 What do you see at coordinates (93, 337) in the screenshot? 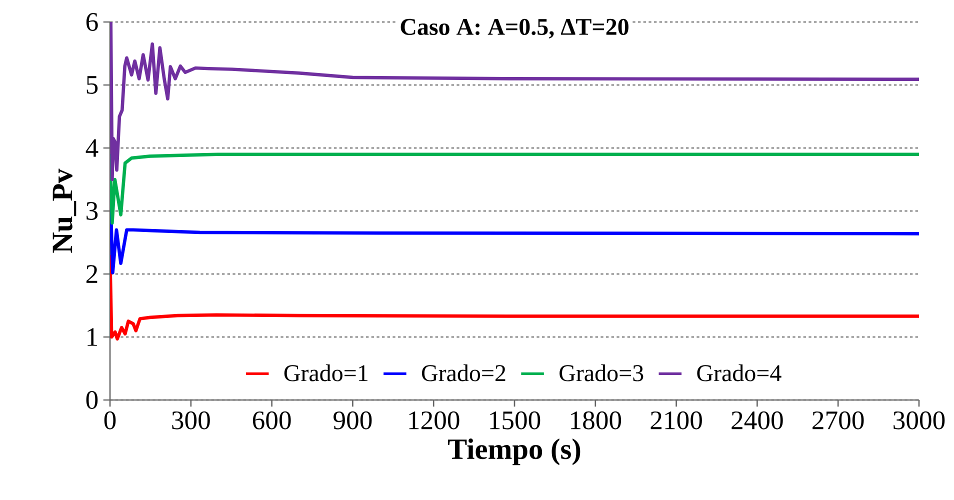
I see `y-tick-label: 1` at bounding box center [93, 337].